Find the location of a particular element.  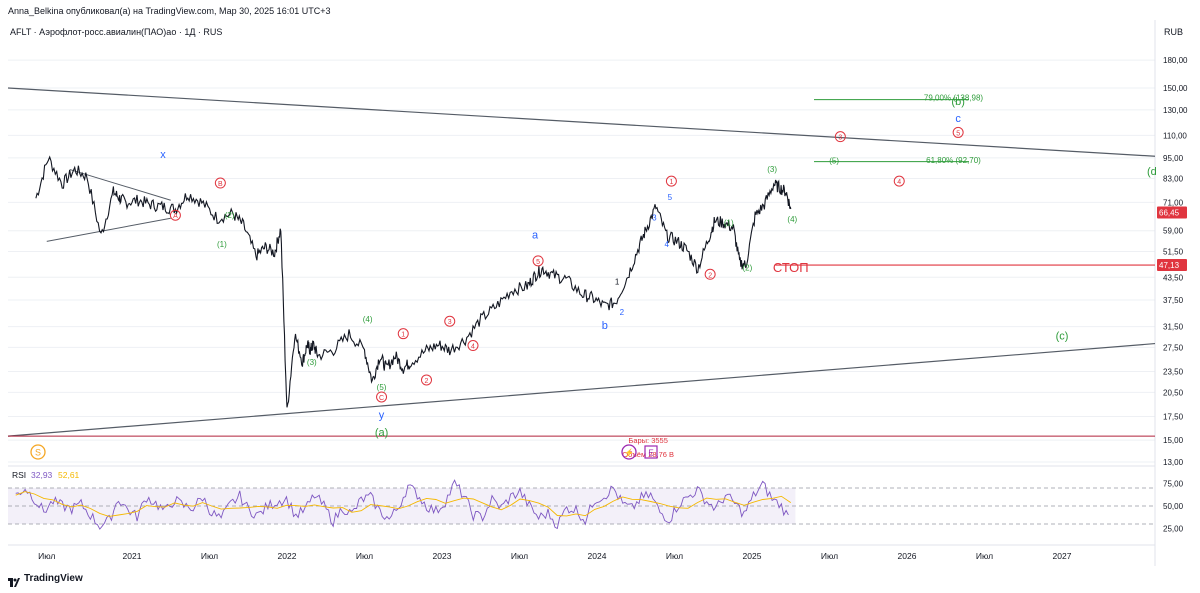

circle-2-a-ring is located at coordinates (426, 380).